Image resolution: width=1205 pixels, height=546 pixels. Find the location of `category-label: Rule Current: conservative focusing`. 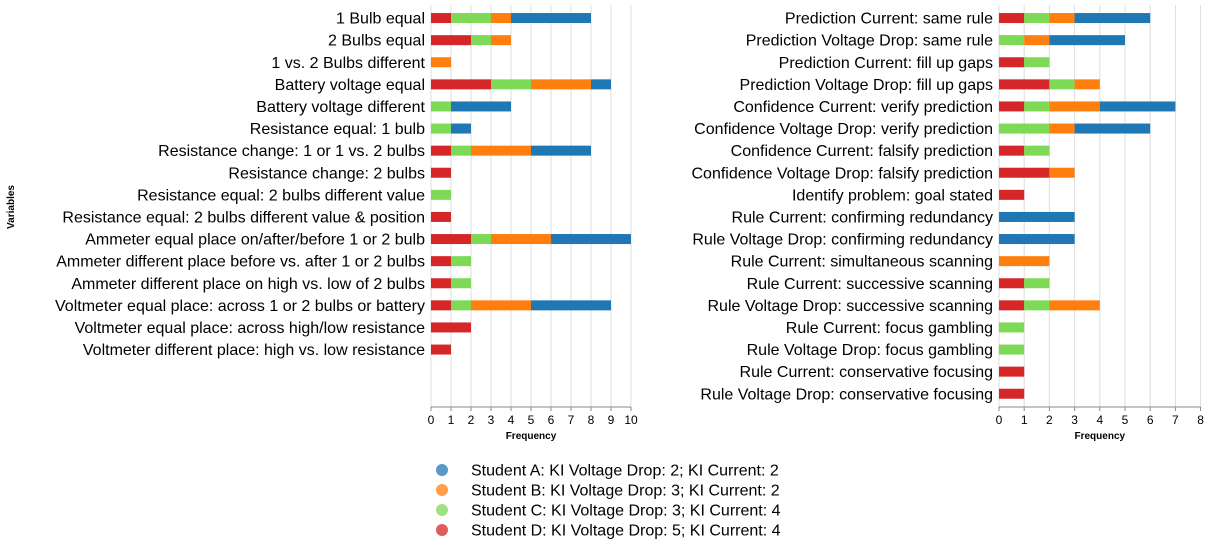

category-label: Rule Current: conservative focusing is located at coordinates (866, 372).